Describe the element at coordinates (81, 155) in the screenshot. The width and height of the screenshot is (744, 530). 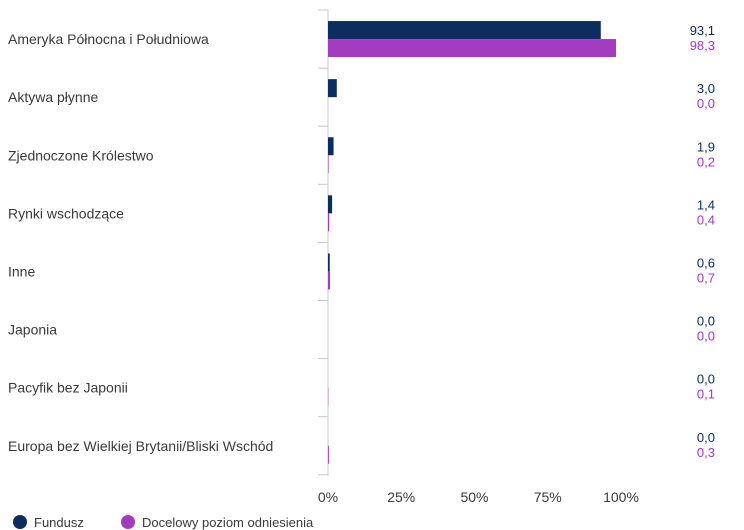
I see `category-label: Zjednoczone Królestwo` at that location.